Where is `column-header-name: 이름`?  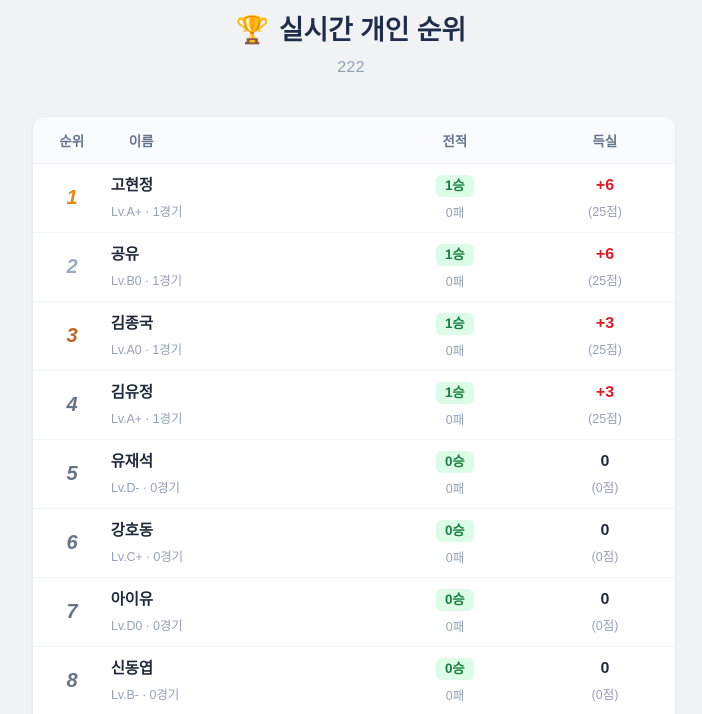 column-header-name: 이름 is located at coordinates (243, 140).